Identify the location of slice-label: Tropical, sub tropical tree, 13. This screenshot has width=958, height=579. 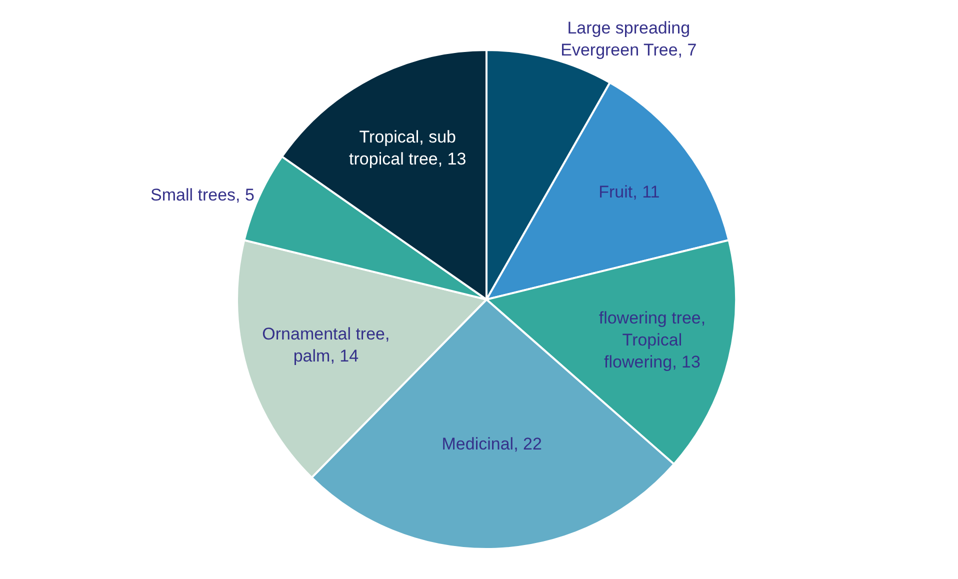
(407, 148).